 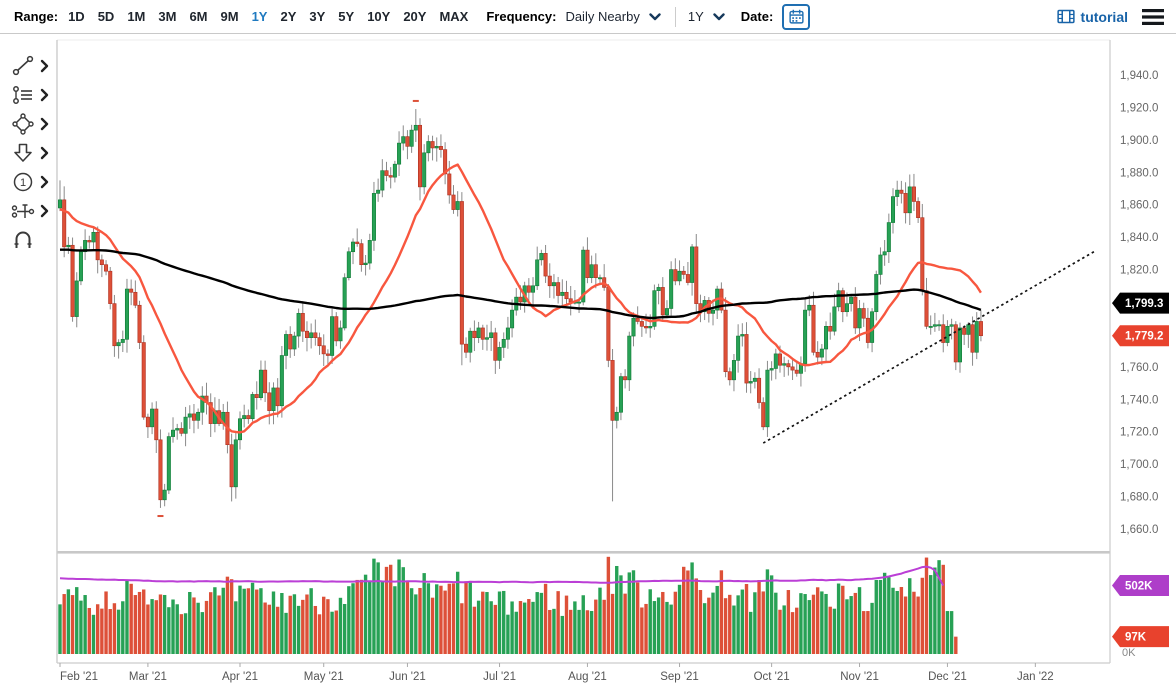 What do you see at coordinates (76, 16) in the screenshot?
I see `range-button-1d: 1D` at bounding box center [76, 16].